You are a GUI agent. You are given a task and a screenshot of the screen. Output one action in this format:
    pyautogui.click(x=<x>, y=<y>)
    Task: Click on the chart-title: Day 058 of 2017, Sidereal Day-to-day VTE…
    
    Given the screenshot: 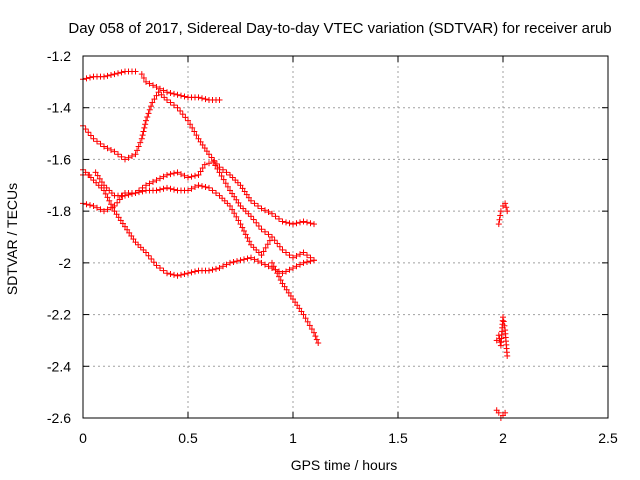 What is the action you would take?
    pyautogui.click(x=340, y=28)
    